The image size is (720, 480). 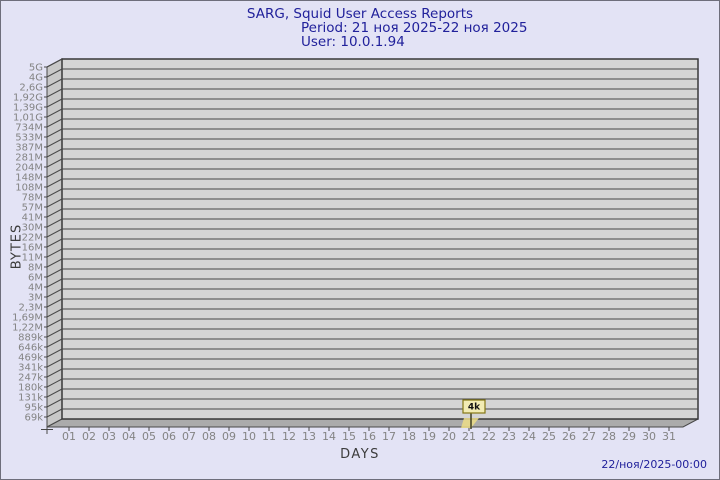 I want to click on y-tick-label: 108M, so click(x=29, y=188).